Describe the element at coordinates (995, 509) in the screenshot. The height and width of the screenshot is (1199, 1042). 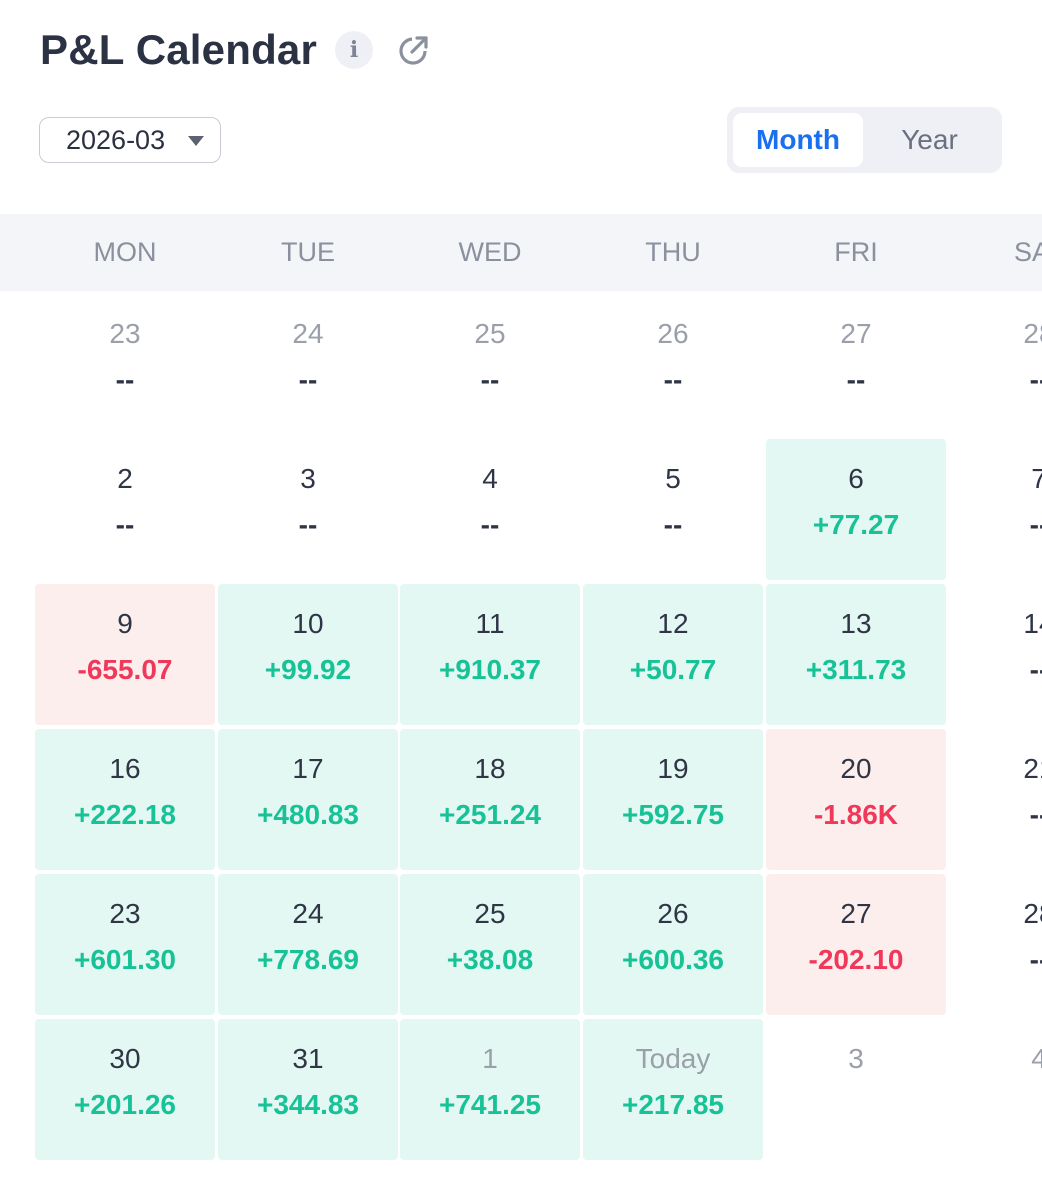
I see `calendar-day-cell: 7 --` at that location.